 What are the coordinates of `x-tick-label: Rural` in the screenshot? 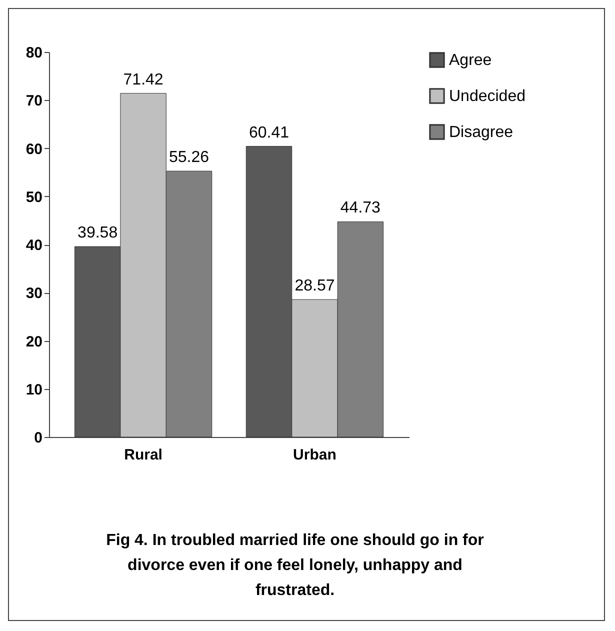 It's located at (143, 455).